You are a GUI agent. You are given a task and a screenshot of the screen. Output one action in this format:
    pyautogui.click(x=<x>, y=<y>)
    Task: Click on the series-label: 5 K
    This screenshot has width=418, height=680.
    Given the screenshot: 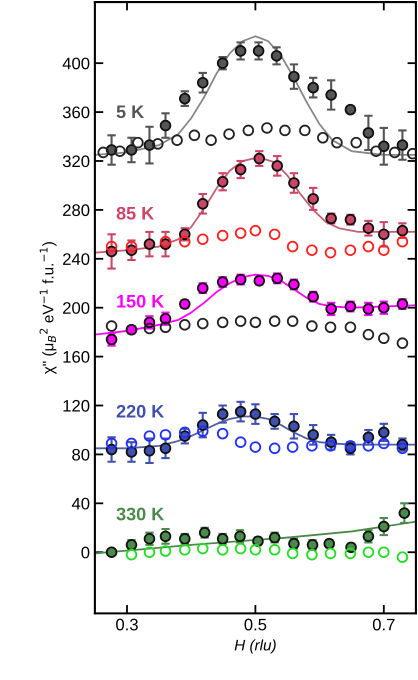 What is the action you would take?
    pyautogui.click(x=130, y=112)
    